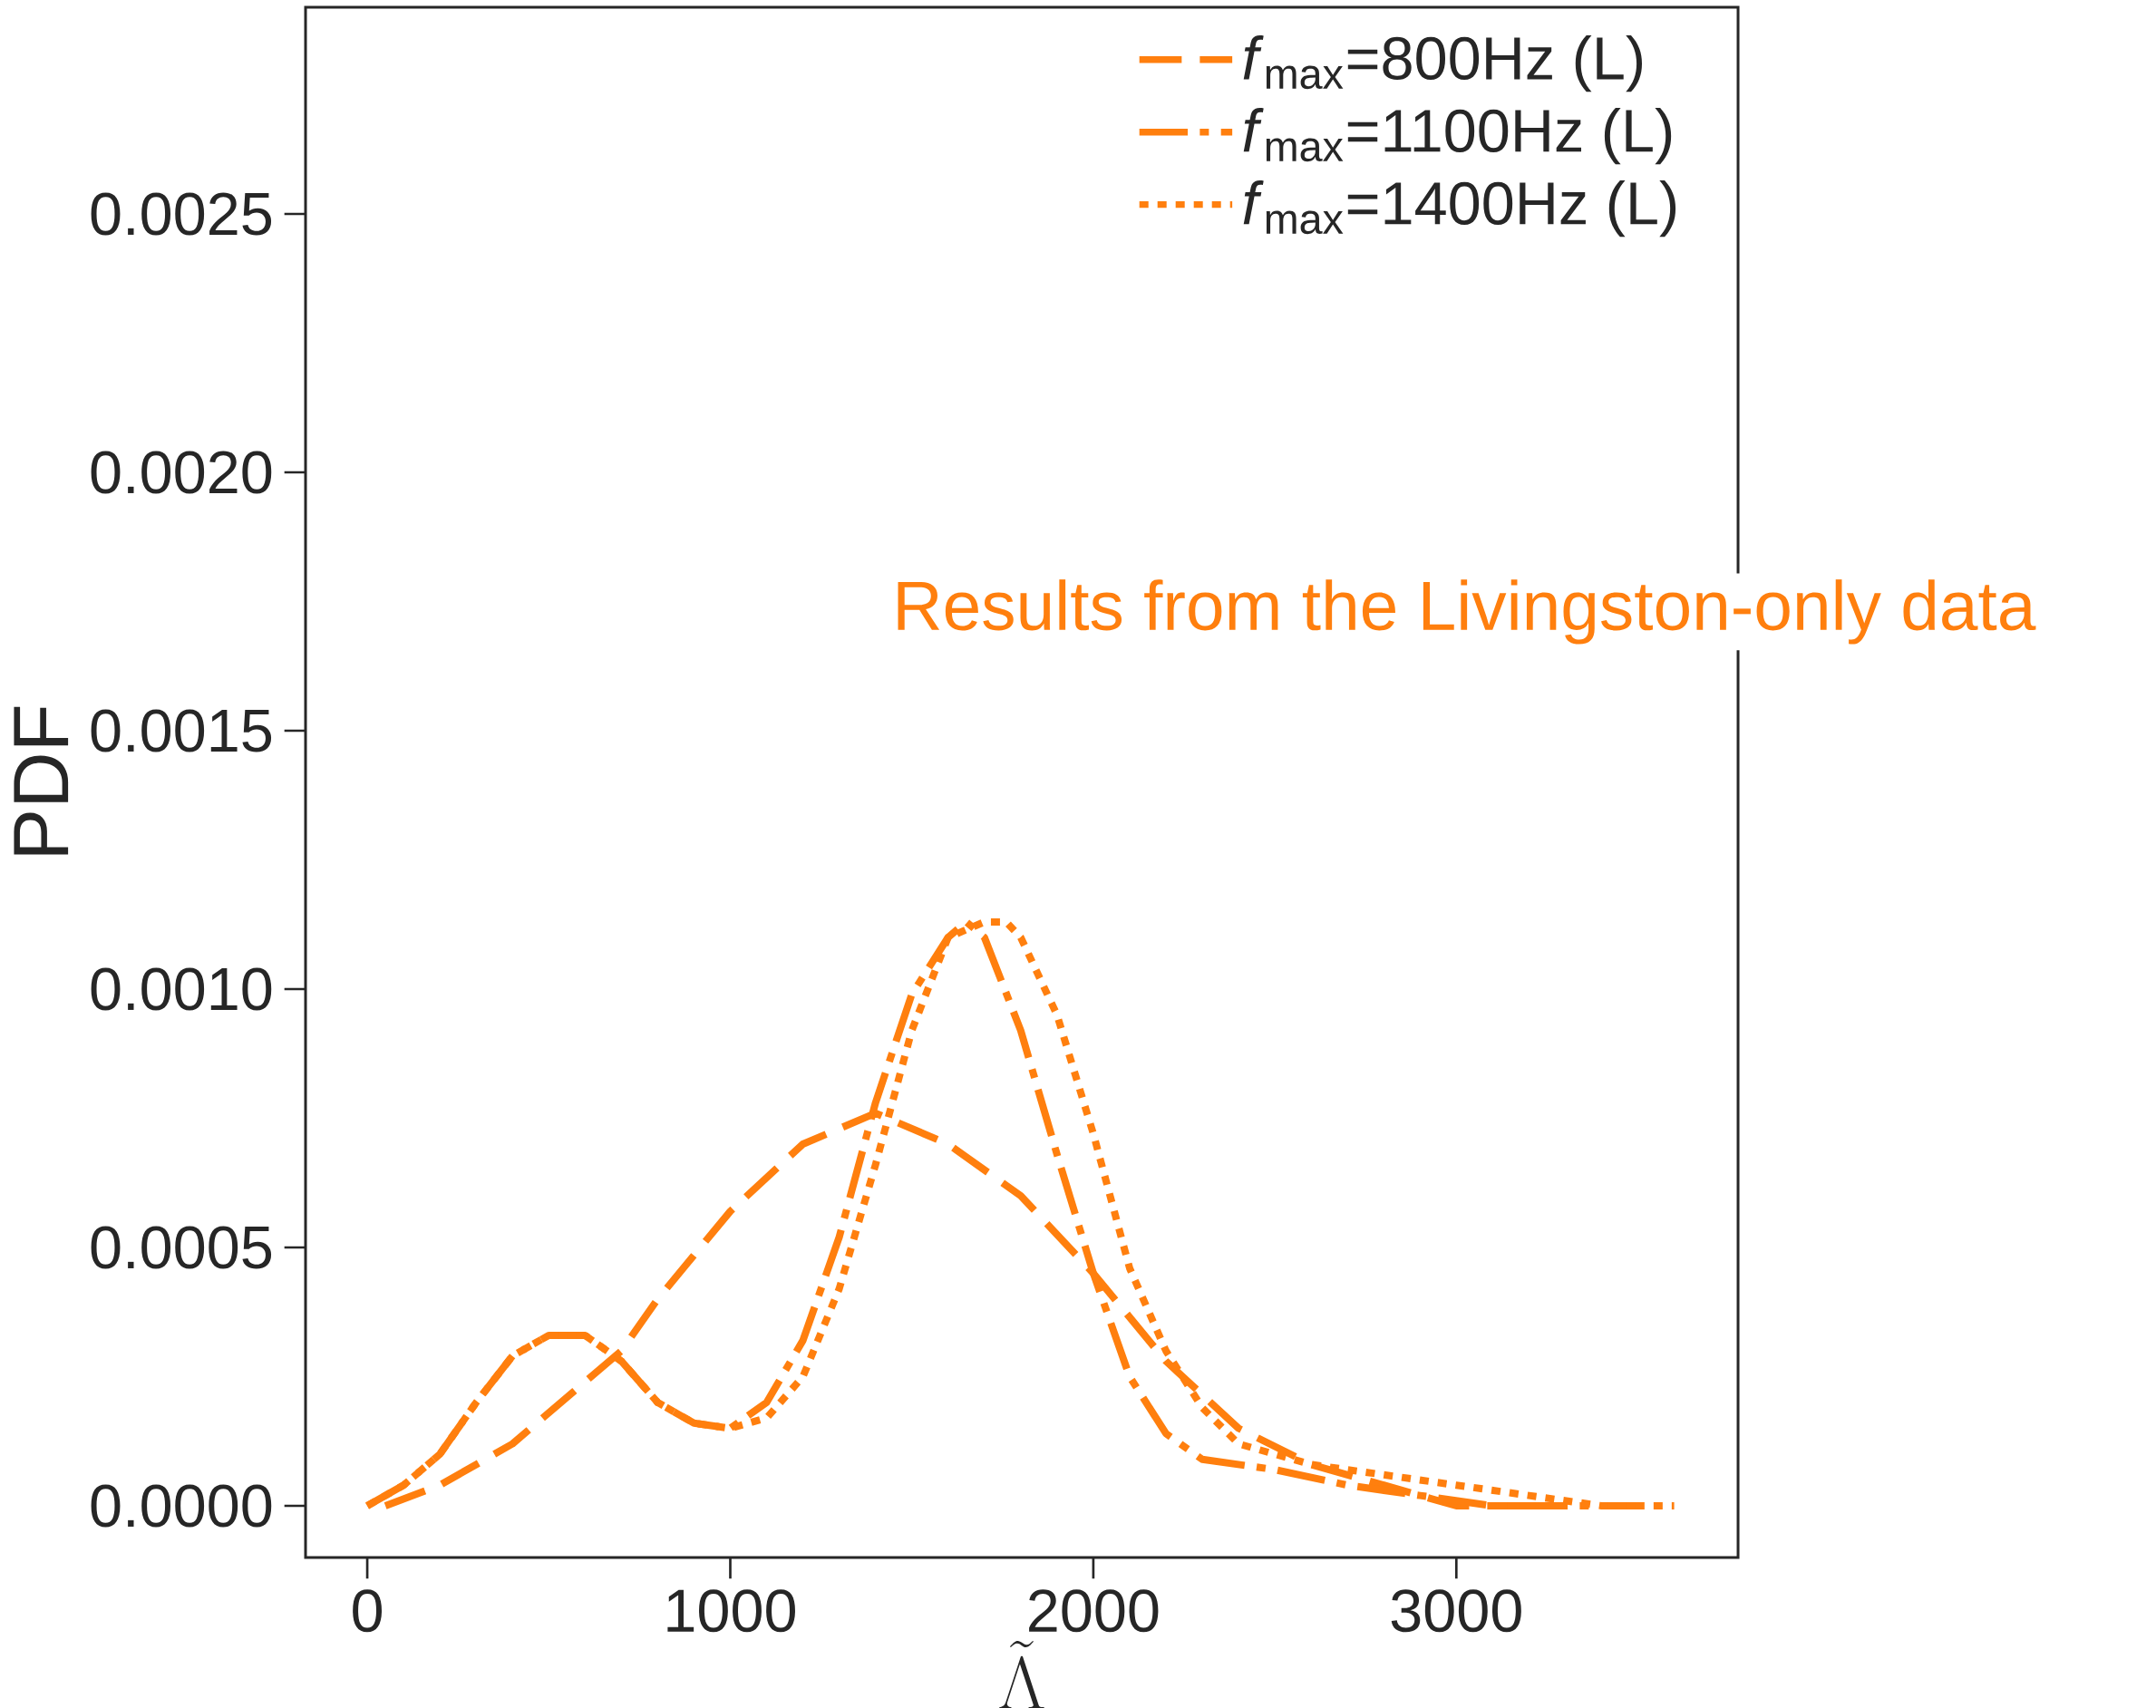 The image size is (2156, 1708). What do you see at coordinates (41, 780) in the screenshot?
I see `y-axis-title: PDF` at bounding box center [41, 780].